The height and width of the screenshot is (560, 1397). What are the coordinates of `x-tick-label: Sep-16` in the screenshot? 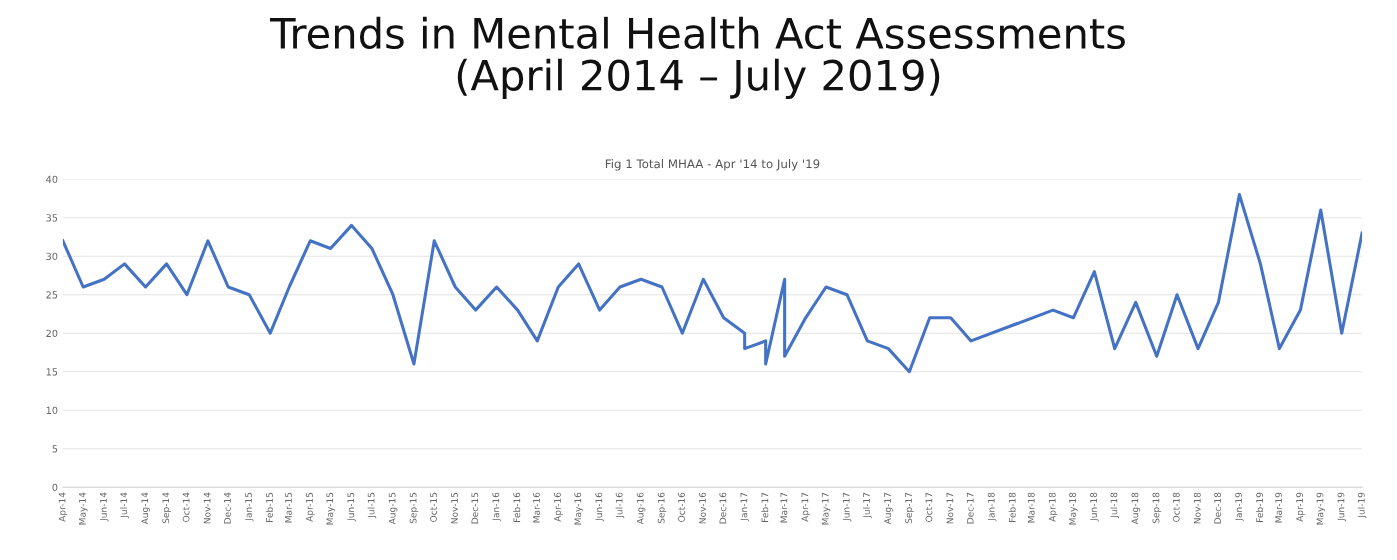 It's located at (662, 508).